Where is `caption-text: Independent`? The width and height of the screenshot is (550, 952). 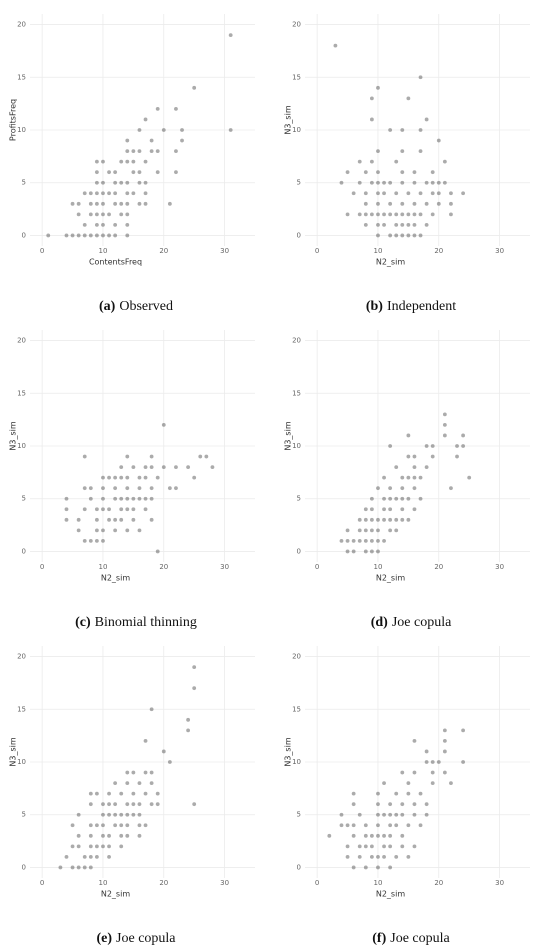
caption-text: Independent is located at coordinates (421, 306).